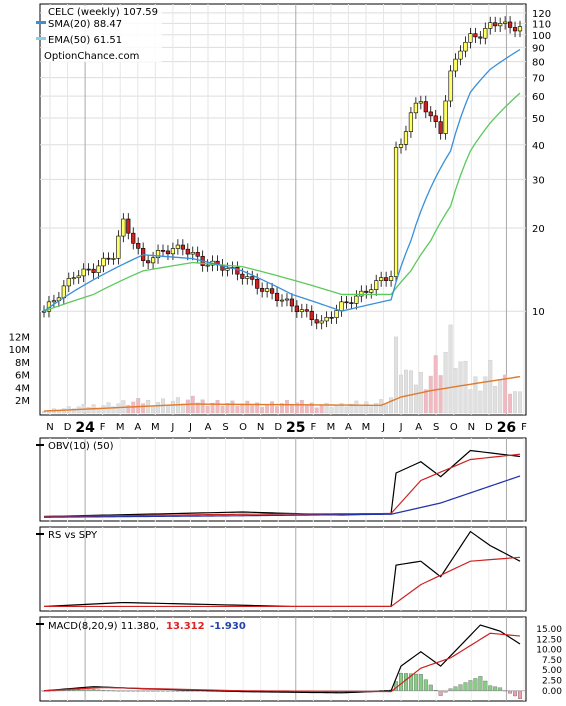  I want to click on price-tick-label: 30, so click(538, 180).